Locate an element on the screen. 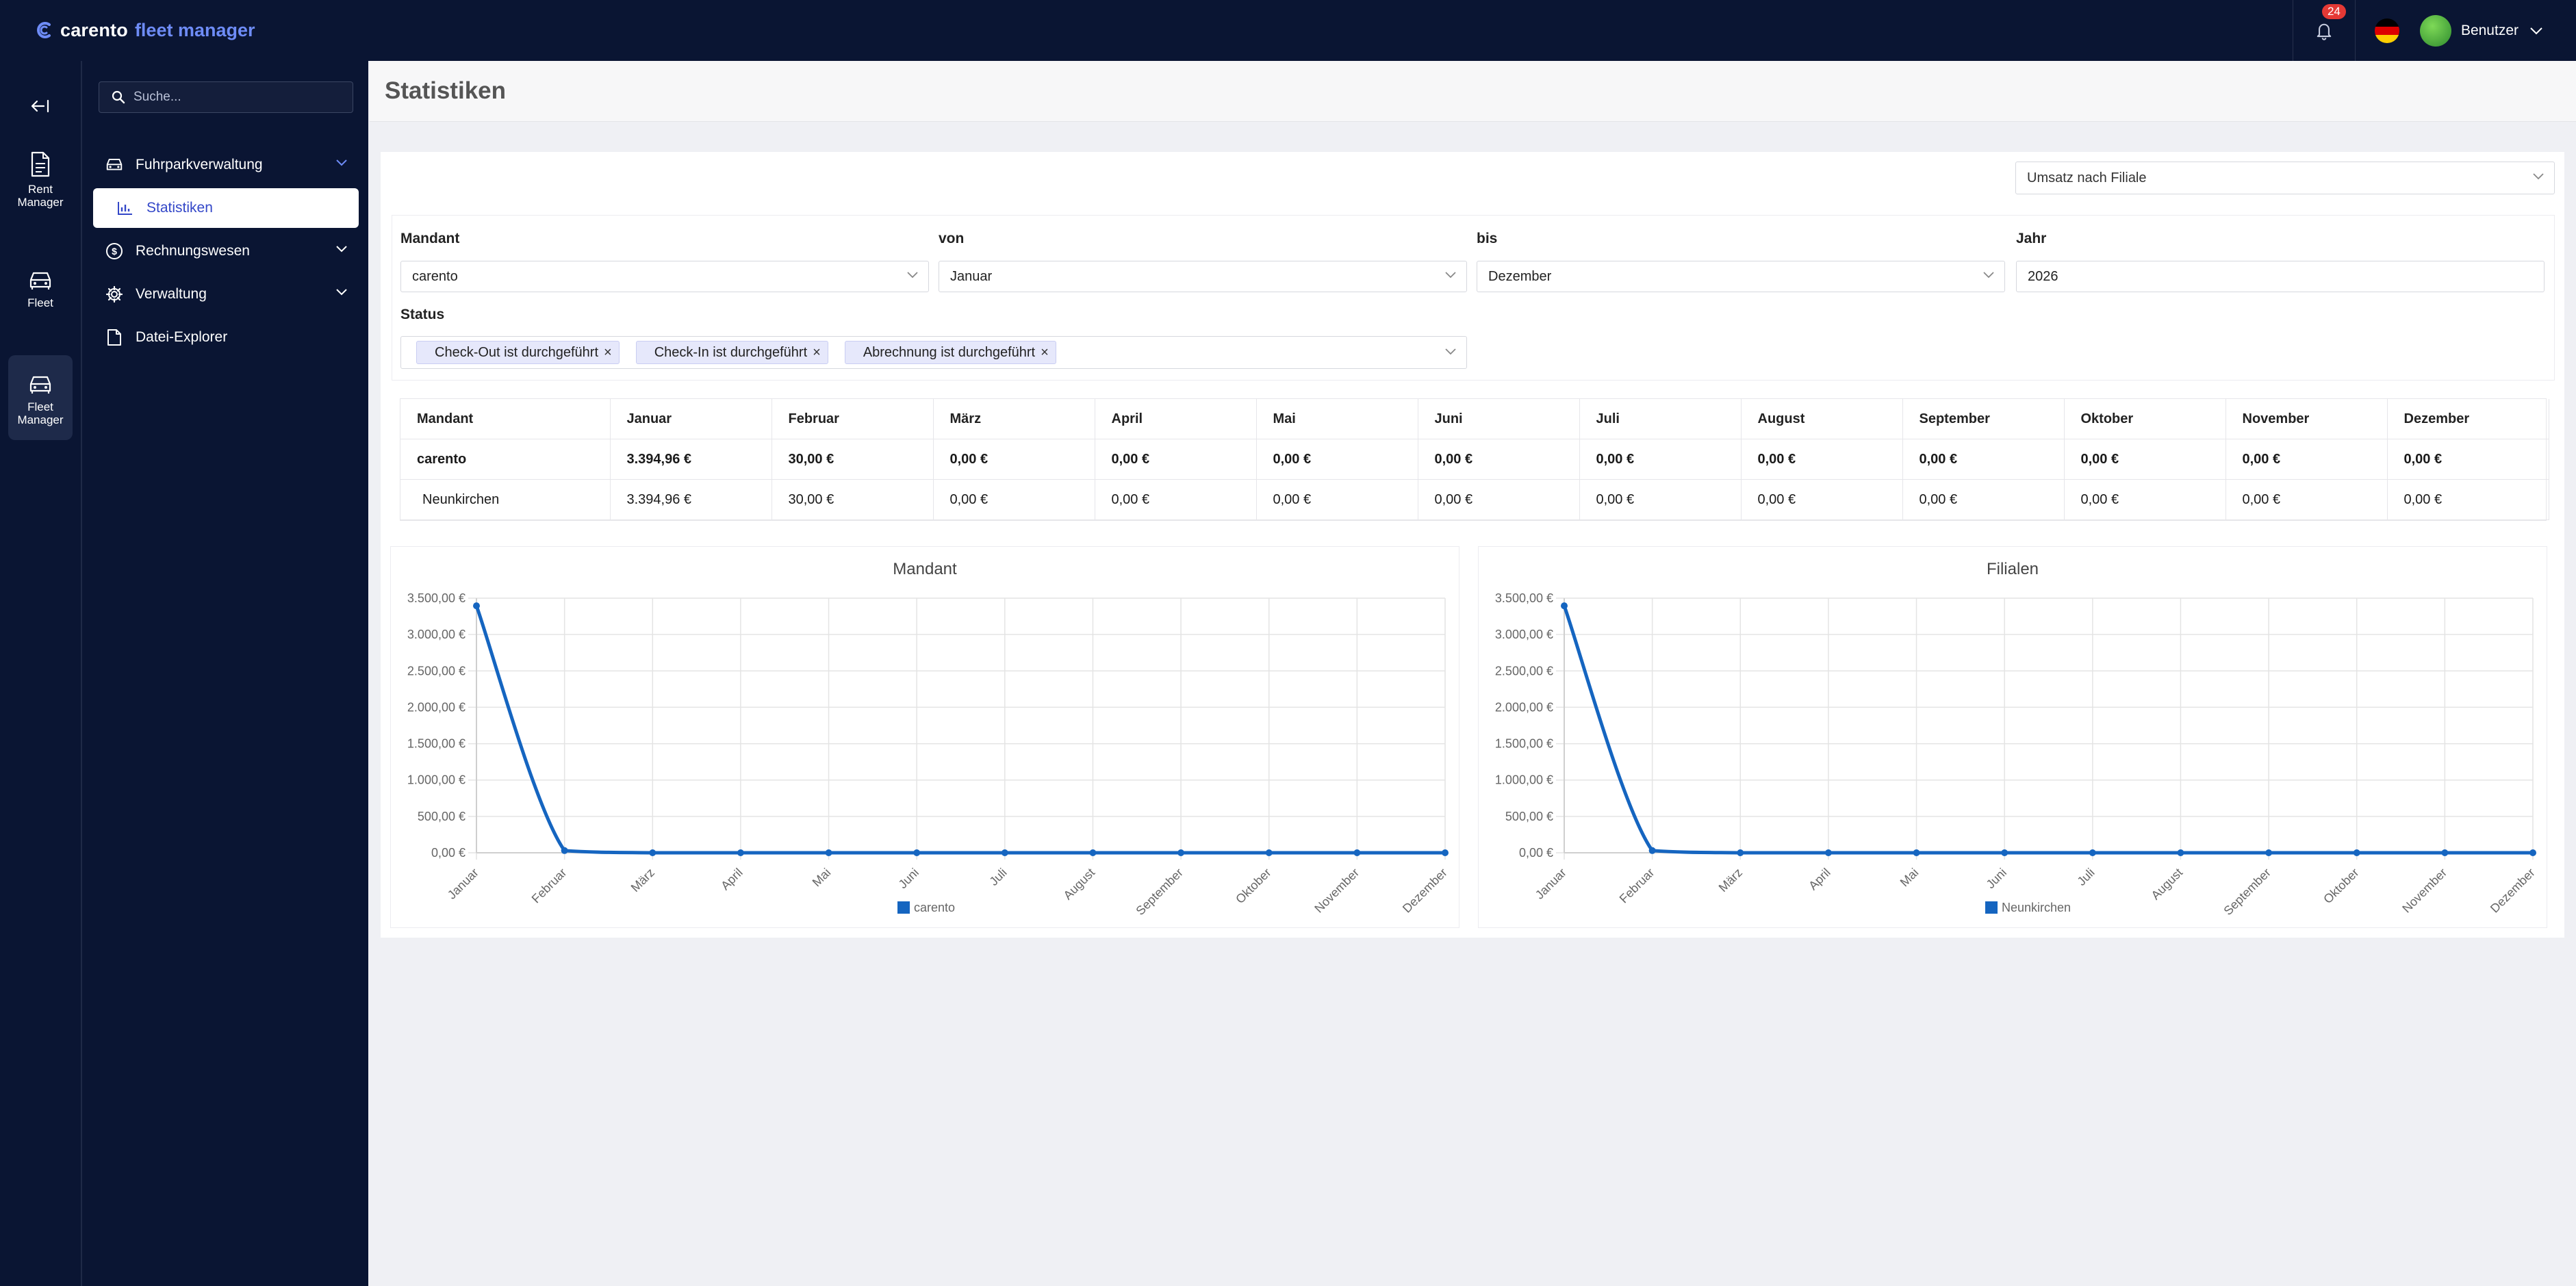 The height and width of the screenshot is (1286, 2576). status-chip: Abrechnung ist durchgeführt × is located at coordinates (950, 352).